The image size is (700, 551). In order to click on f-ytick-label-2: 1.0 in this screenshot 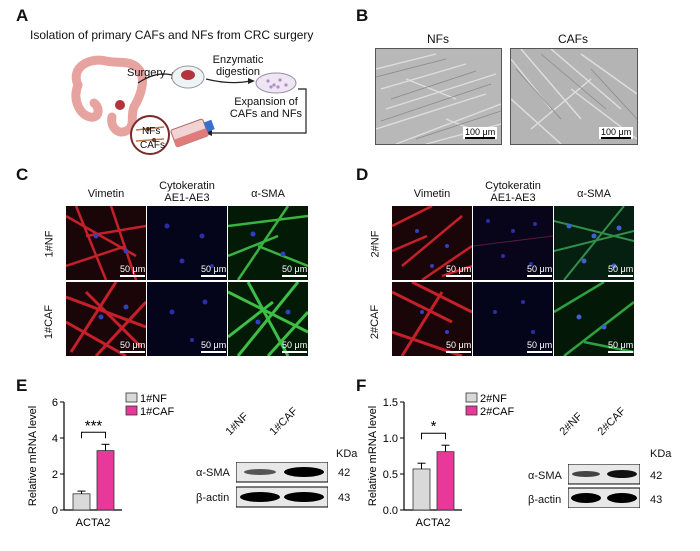, I will do `click(390, 439)`.